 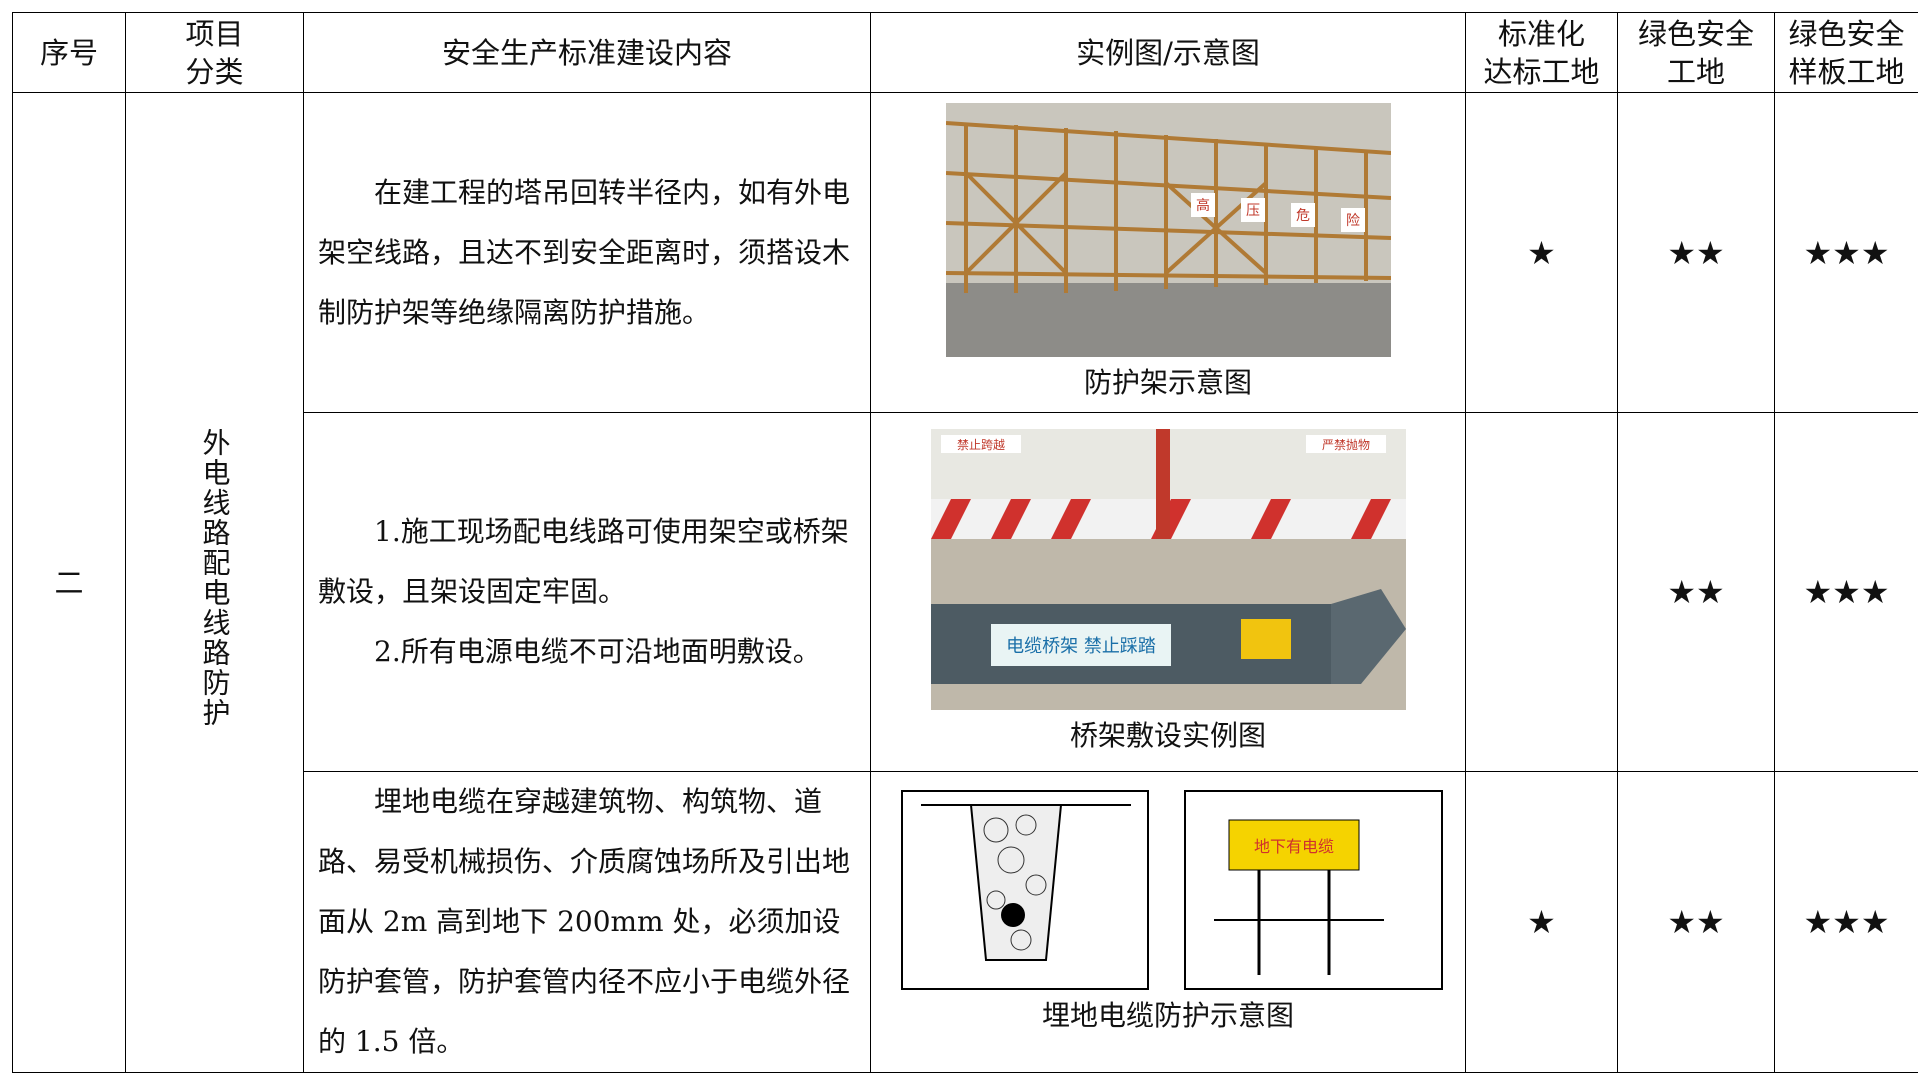 What do you see at coordinates (587, 652) in the screenshot?
I see `paragraph: 2.所有电源电缆不可沿地面明敷设。` at bounding box center [587, 652].